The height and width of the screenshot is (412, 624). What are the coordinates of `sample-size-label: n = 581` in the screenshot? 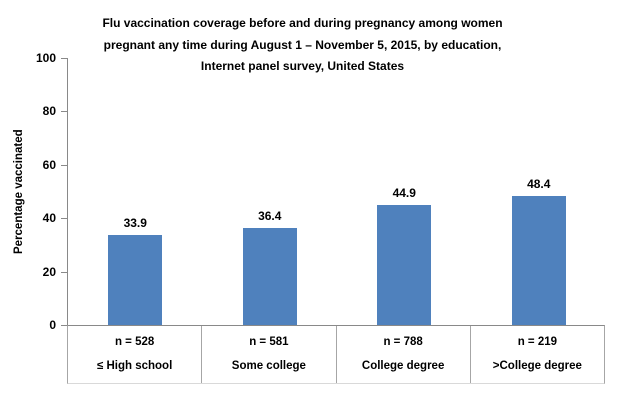 It's located at (269, 342).